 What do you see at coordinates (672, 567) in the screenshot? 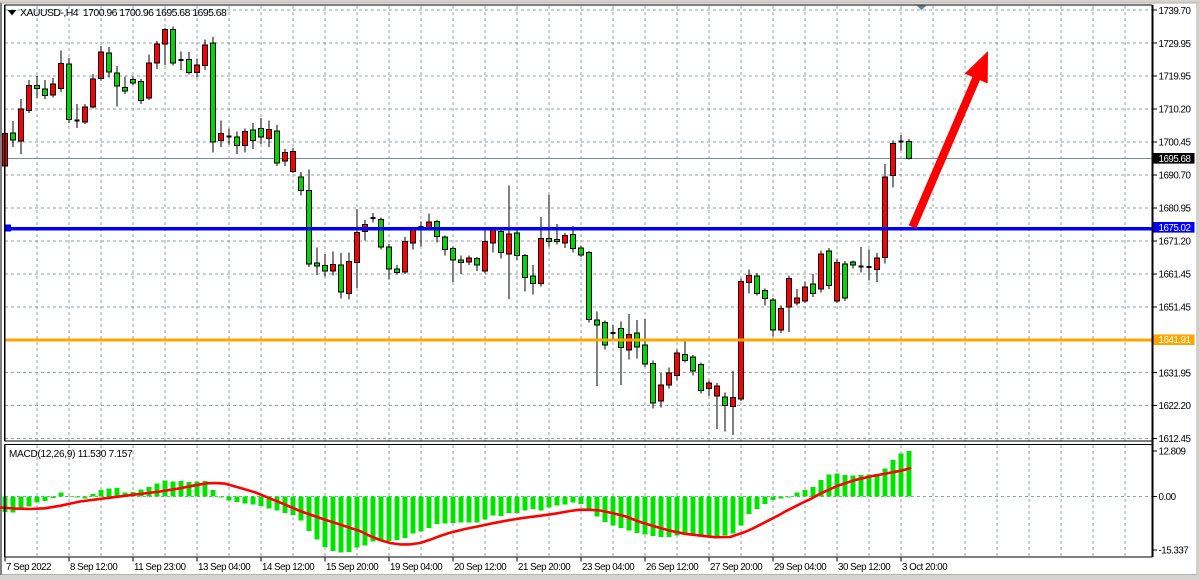
I see `svg-text: 26 Sep 12:00` at bounding box center [672, 567].